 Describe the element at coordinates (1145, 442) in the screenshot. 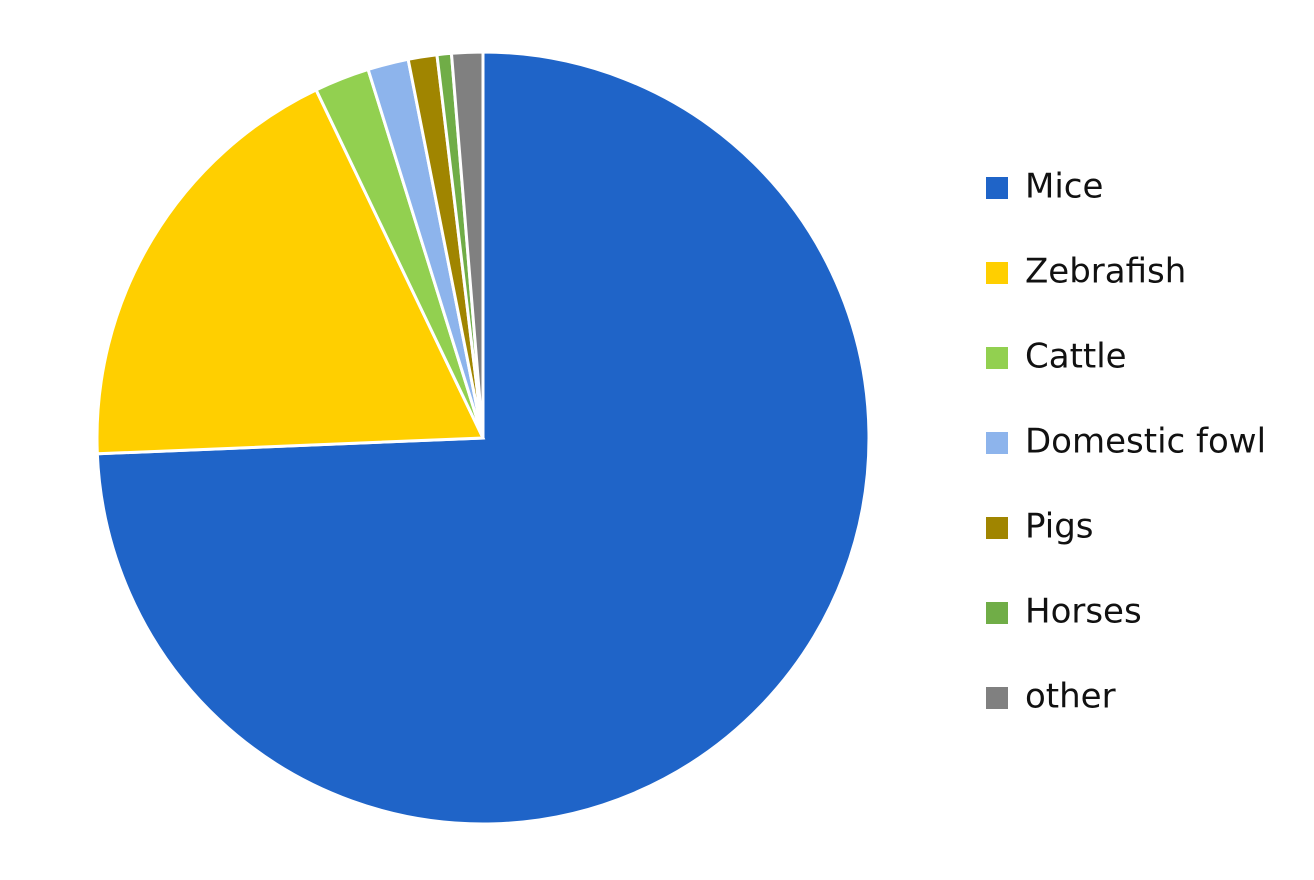

I see `legend-label: Domestic fowl` at that location.